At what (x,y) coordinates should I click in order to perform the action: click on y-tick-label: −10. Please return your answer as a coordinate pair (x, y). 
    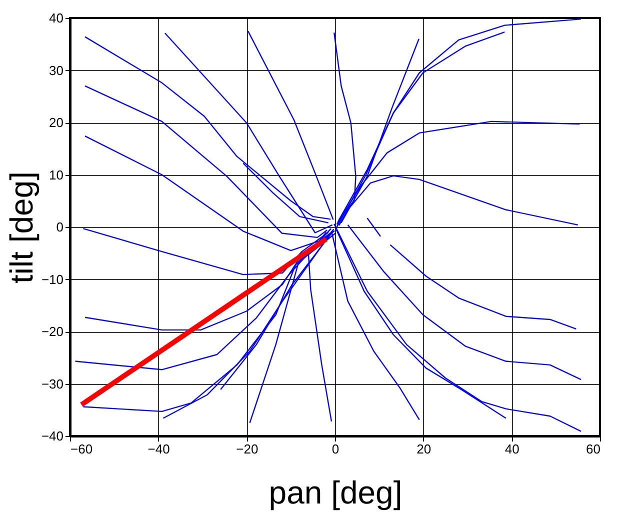
    Looking at the image, I should click on (52, 279).